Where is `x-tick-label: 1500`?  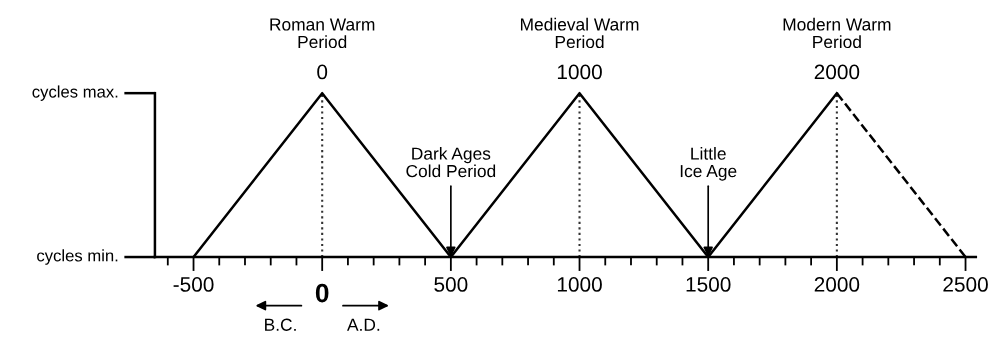 x-tick-label: 1500 is located at coordinates (708, 284).